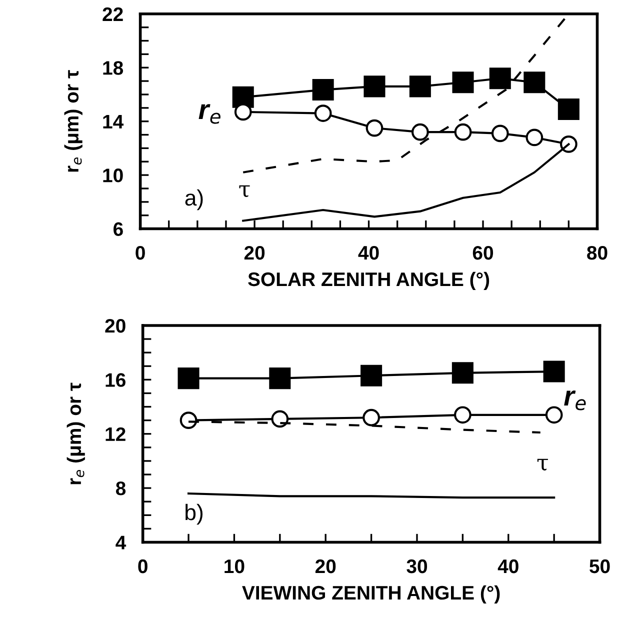  What do you see at coordinates (194, 514) in the screenshot?
I see `annotation: b)` at bounding box center [194, 514].